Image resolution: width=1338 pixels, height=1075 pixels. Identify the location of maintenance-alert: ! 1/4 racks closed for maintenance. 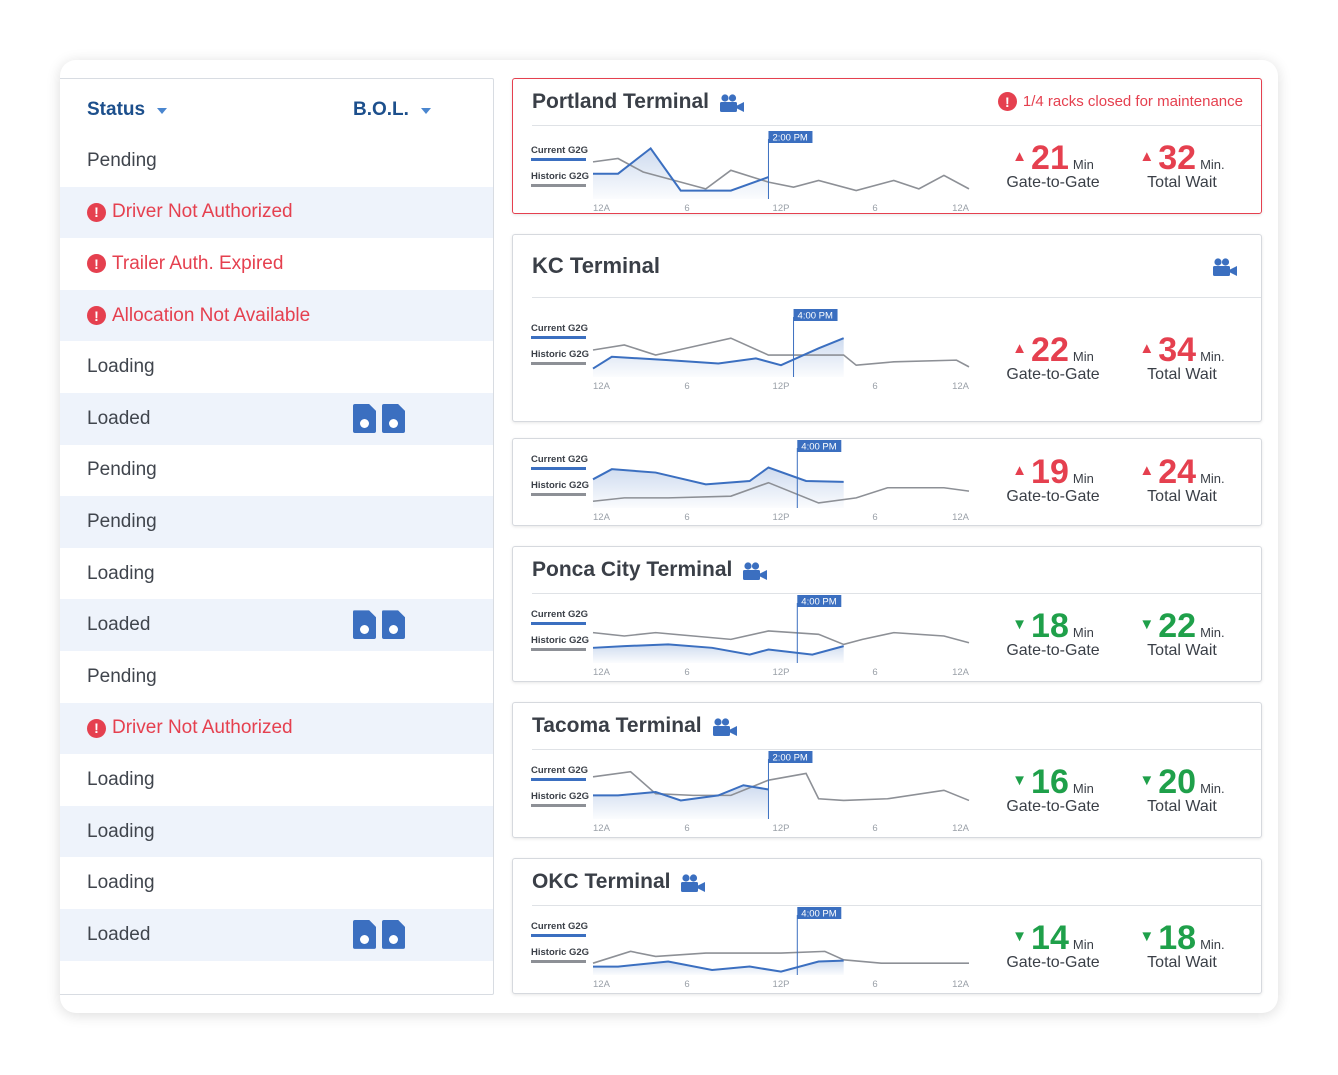
(1120, 101).